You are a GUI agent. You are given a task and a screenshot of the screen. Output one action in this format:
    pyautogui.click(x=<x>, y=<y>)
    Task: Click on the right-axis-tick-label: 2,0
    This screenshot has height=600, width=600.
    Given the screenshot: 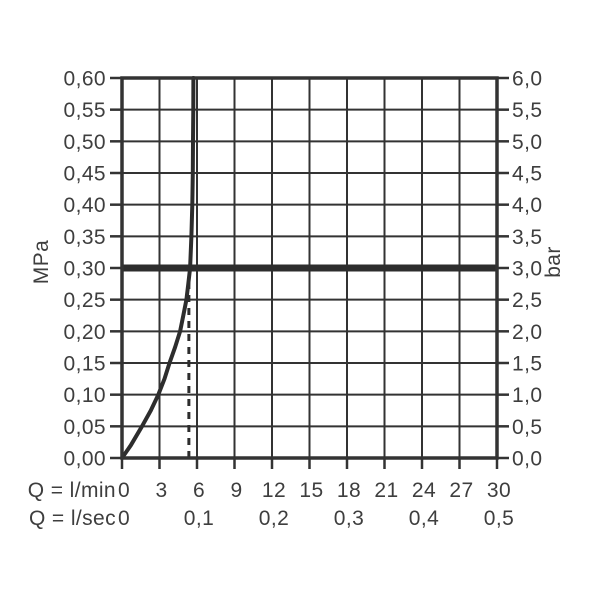 What is the action you would take?
    pyautogui.click(x=527, y=332)
    